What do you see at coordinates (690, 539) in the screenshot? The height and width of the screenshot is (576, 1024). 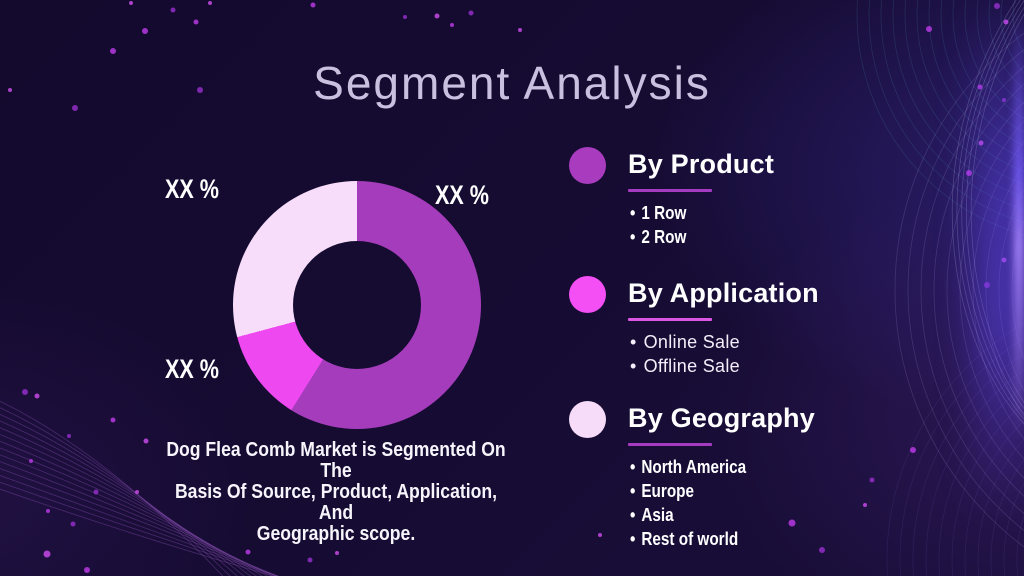 I see `legend-item-label: Rest of world` at bounding box center [690, 539].